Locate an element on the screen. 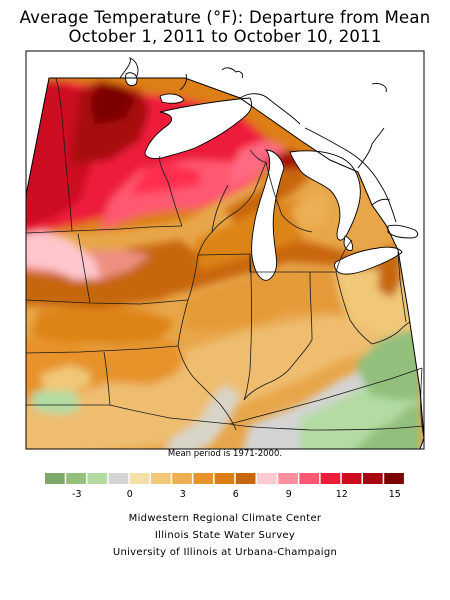 The width and height of the screenshot is (450, 600). mean-period-note: Mean period is 1971-2000. is located at coordinates (225, 454).